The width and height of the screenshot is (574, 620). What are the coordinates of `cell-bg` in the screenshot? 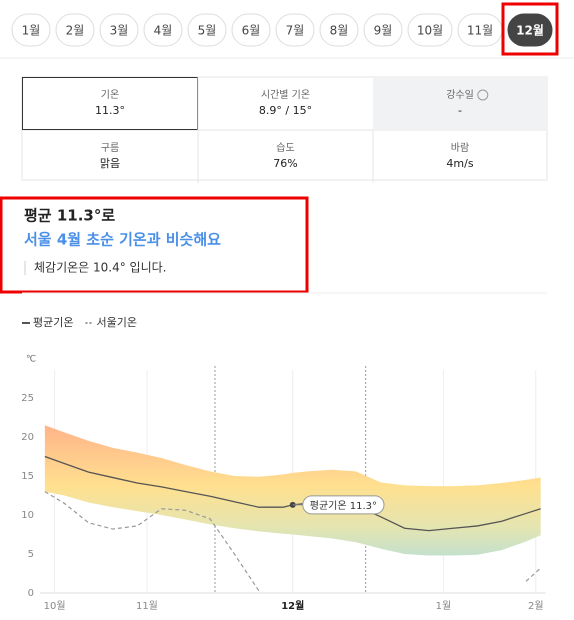 It's located at (460, 103).